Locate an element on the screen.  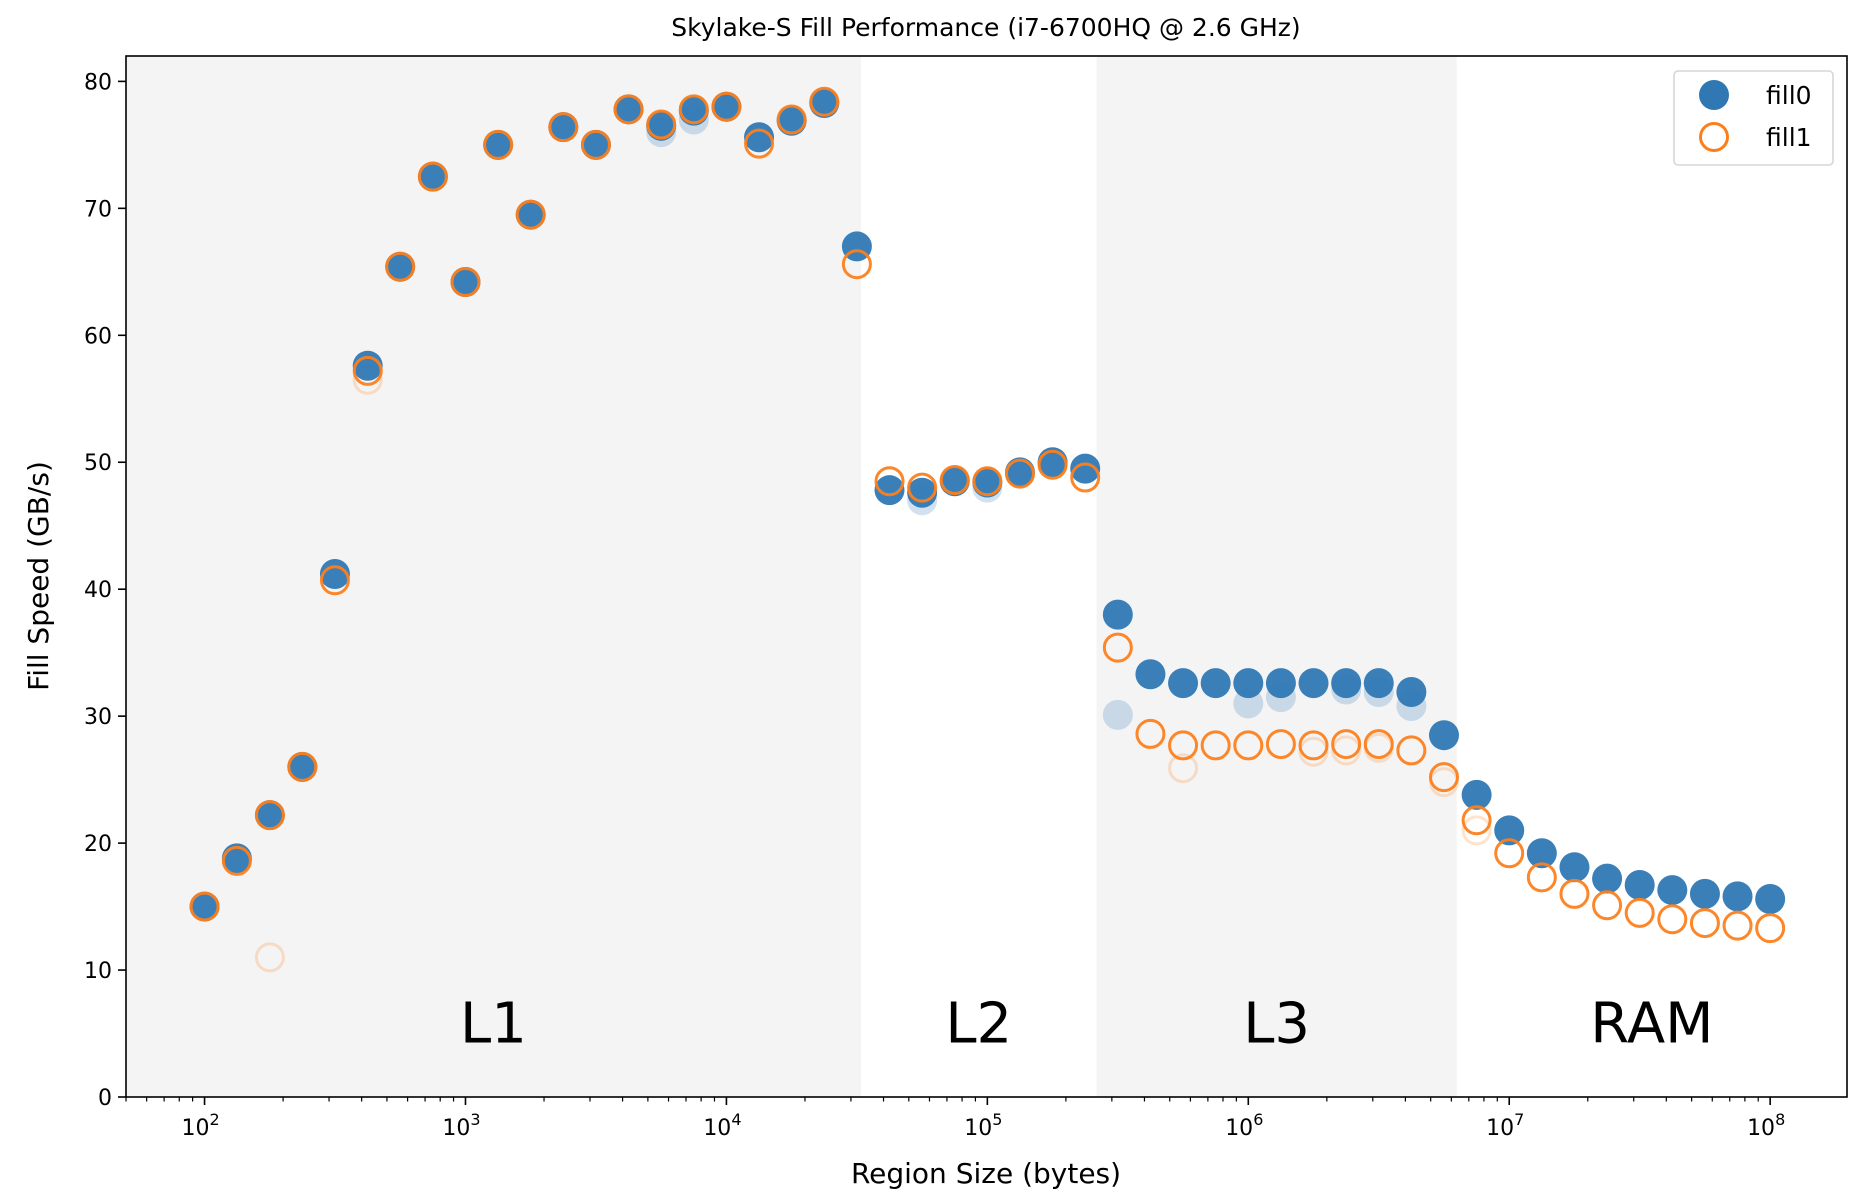
region-label-l2: L2 is located at coordinates (978, 1023).